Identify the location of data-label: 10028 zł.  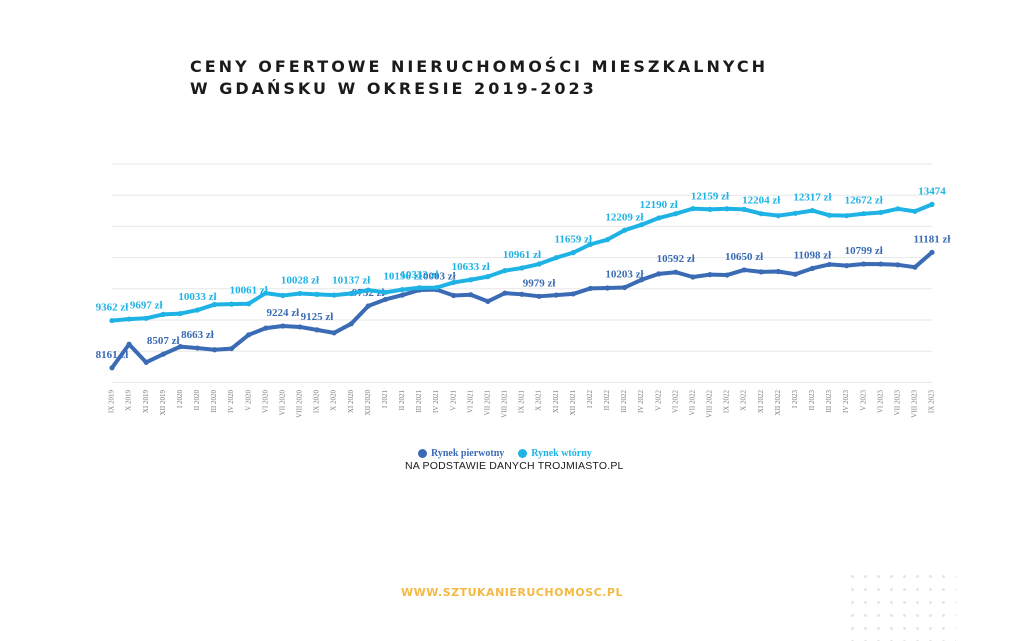
(300, 281).